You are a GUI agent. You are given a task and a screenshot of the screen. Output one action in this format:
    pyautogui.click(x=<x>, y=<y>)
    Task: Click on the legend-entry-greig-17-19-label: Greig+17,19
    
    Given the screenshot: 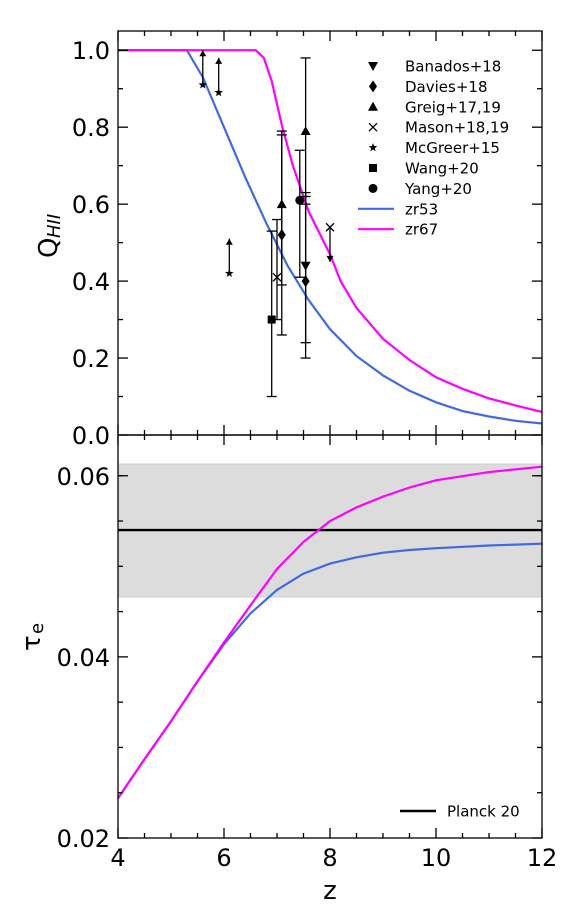 What is the action you would take?
    pyautogui.click(x=453, y=107)
    